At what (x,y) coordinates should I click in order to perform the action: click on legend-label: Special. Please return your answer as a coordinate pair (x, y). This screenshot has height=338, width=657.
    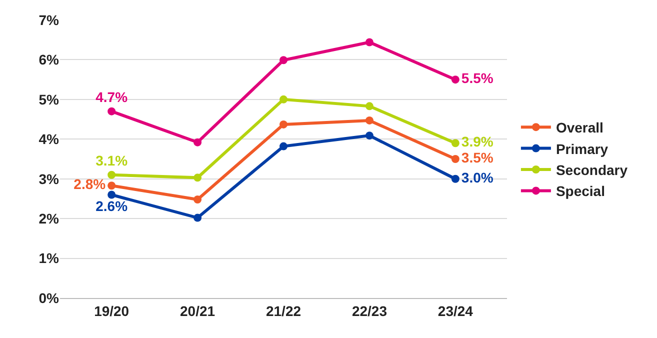
    Looking at the image, I should click on (580, 191).